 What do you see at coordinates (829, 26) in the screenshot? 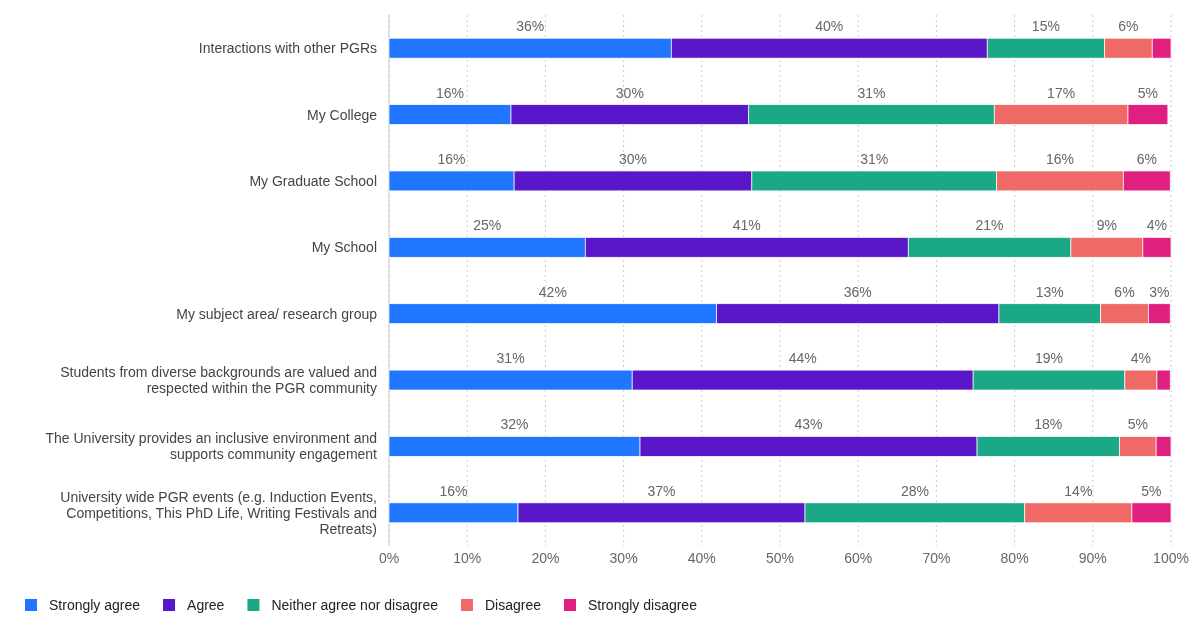
I see `data-label: 40%` at bounding box center [829, 26].